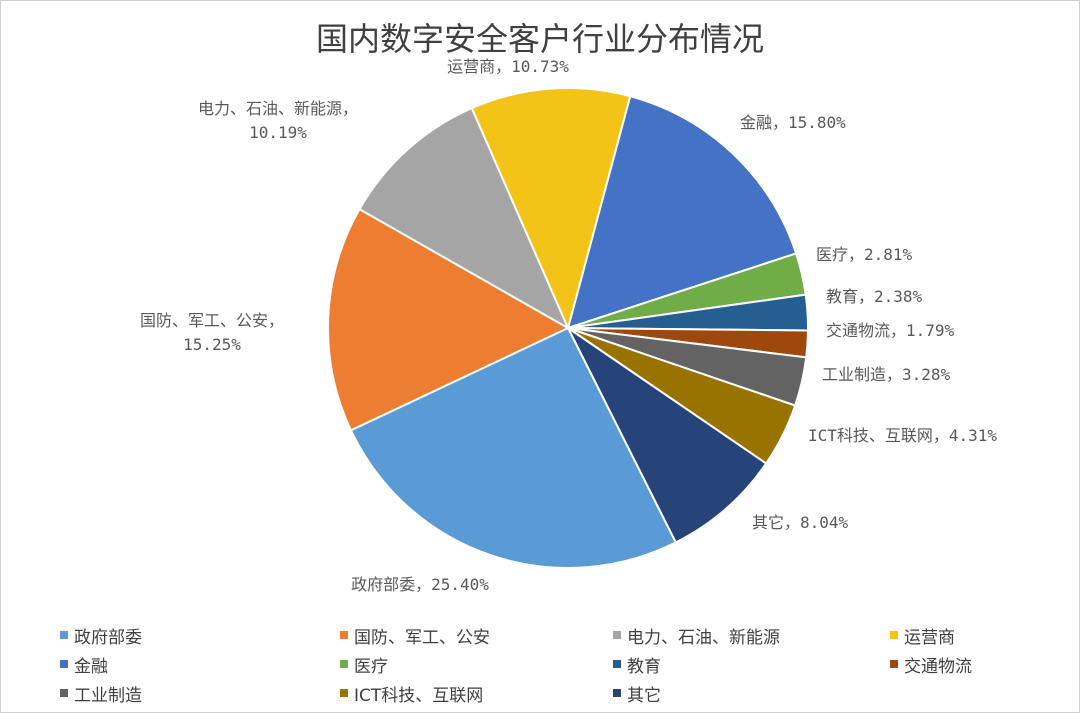 The height and width of the screenshot is (713, 1080). I want to click on legend-label: 工业制造, so click(108, 695).